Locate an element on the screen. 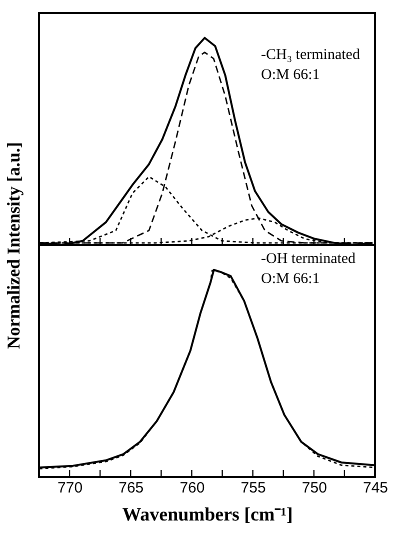 The image size is (407, 542). x-tick-label: 760 is located at coordinates (192, 488).